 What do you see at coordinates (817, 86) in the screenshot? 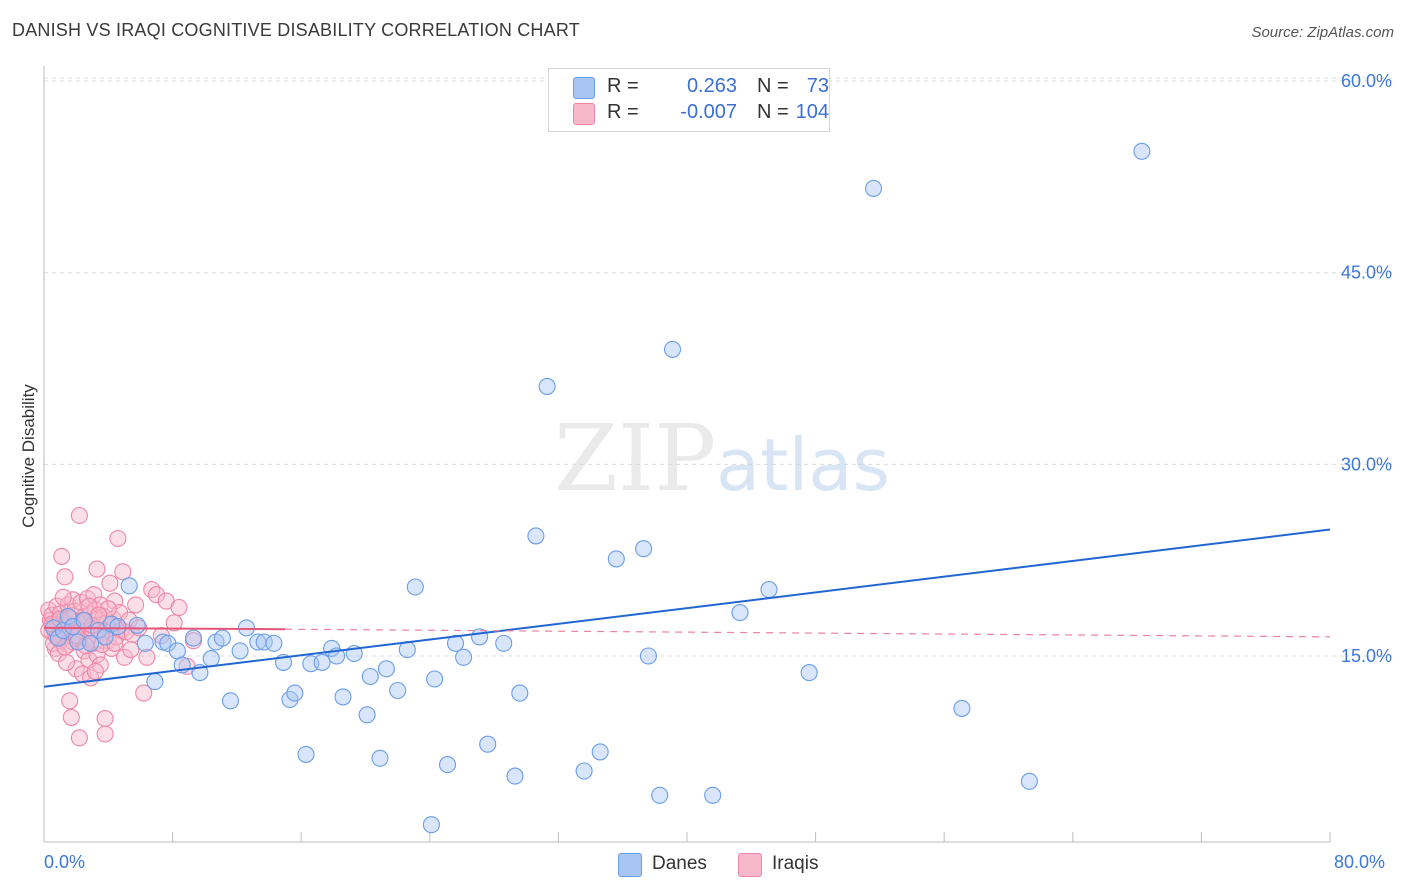
I see `legend-n-value: 73` at bounding box center [817, 86].